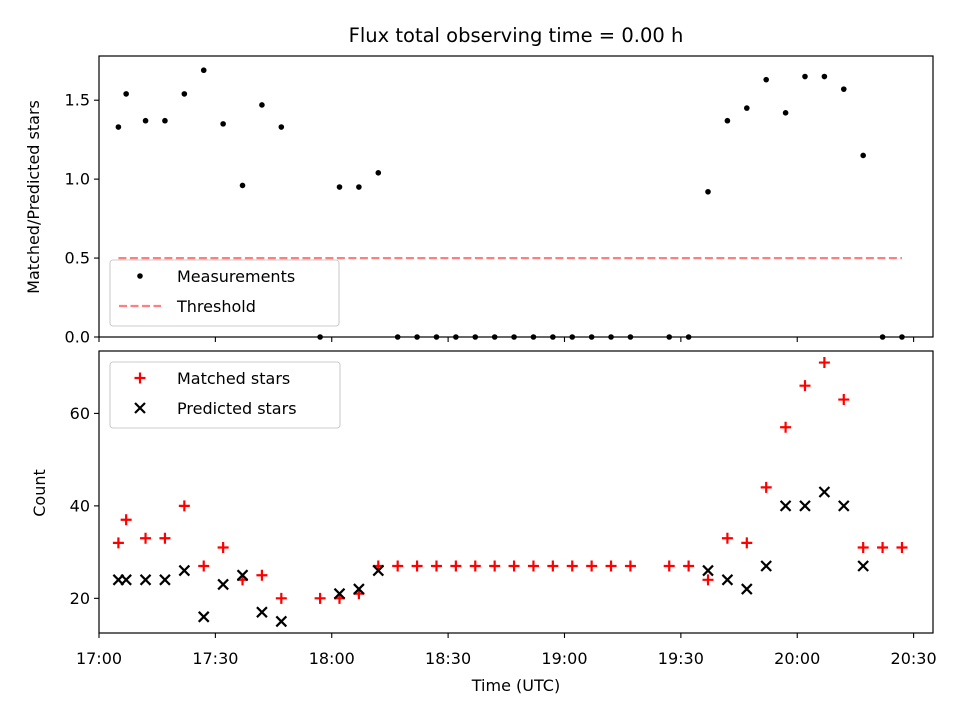 The height and width of the screenshot is (720, 960). Describe the element at coordinates (99, 658) in the screenshot. I see `x-tick-label: 17:00` at that location.